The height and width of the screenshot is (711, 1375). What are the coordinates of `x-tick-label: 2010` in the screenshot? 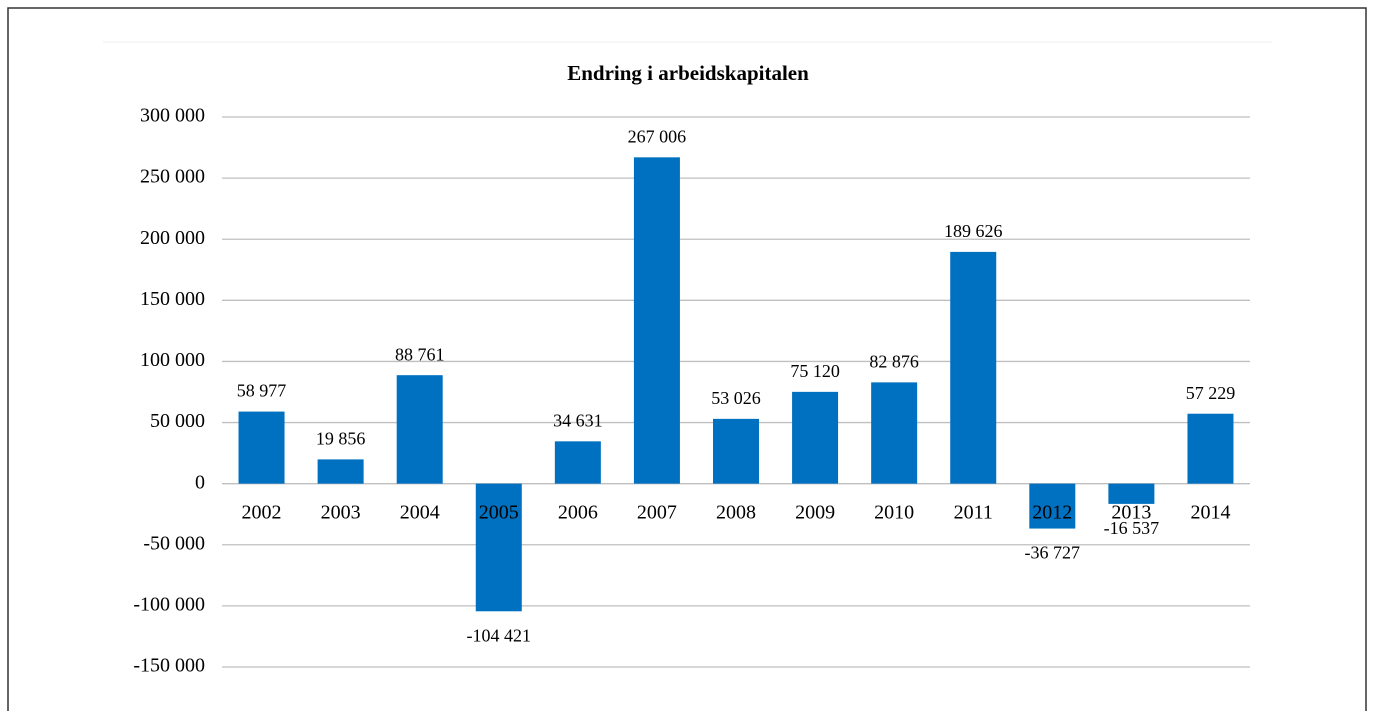 It's located at (894, 512).